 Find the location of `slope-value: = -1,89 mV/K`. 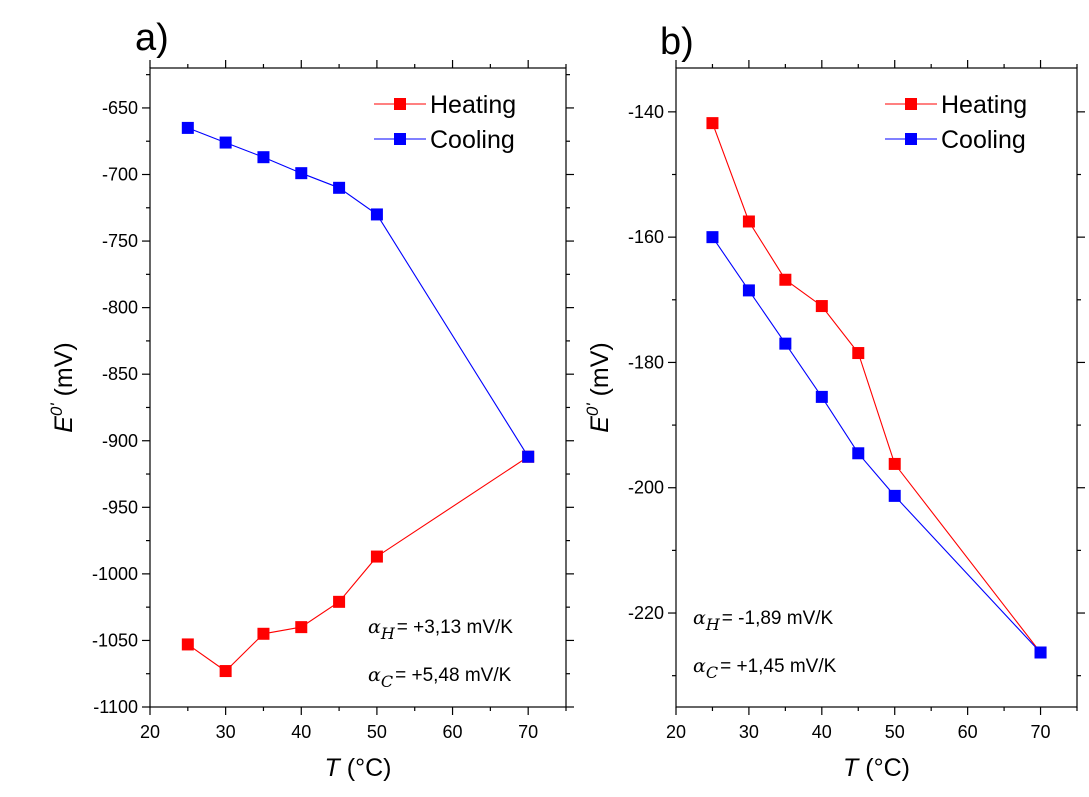

slope-value: = -1,89 mV/K is located at coordinates (778, 618).